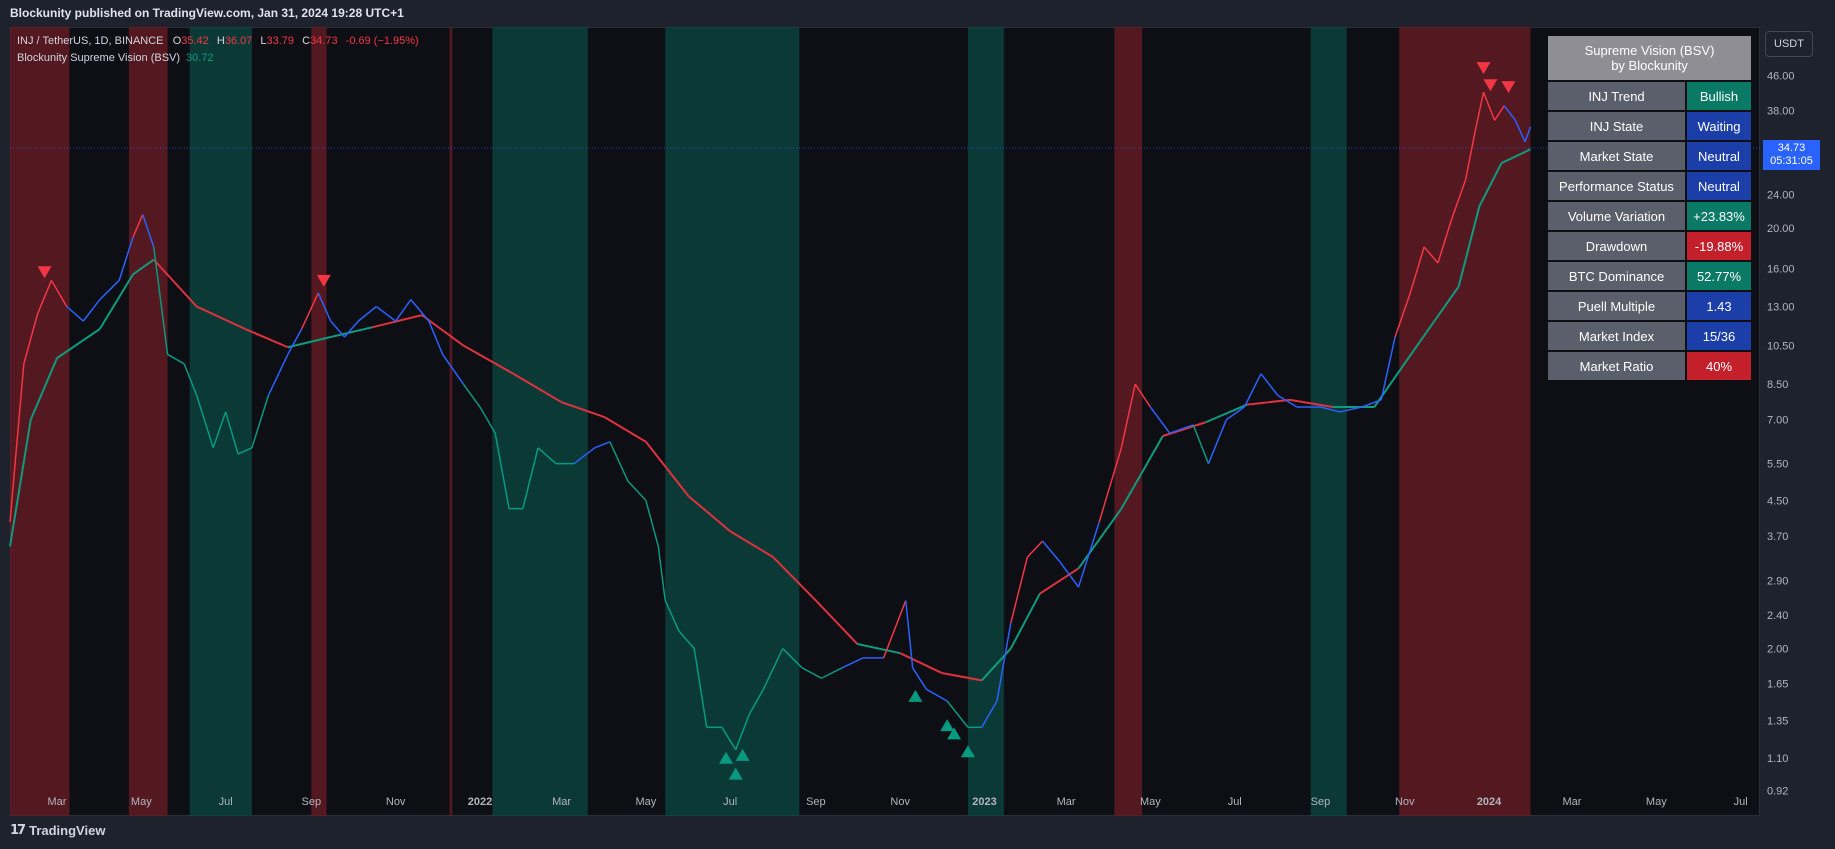  What do you see at coordinates (1719, 366) in the screenshot?
I see `dashboard-value: 40%` at bounding box center [1719, 366].